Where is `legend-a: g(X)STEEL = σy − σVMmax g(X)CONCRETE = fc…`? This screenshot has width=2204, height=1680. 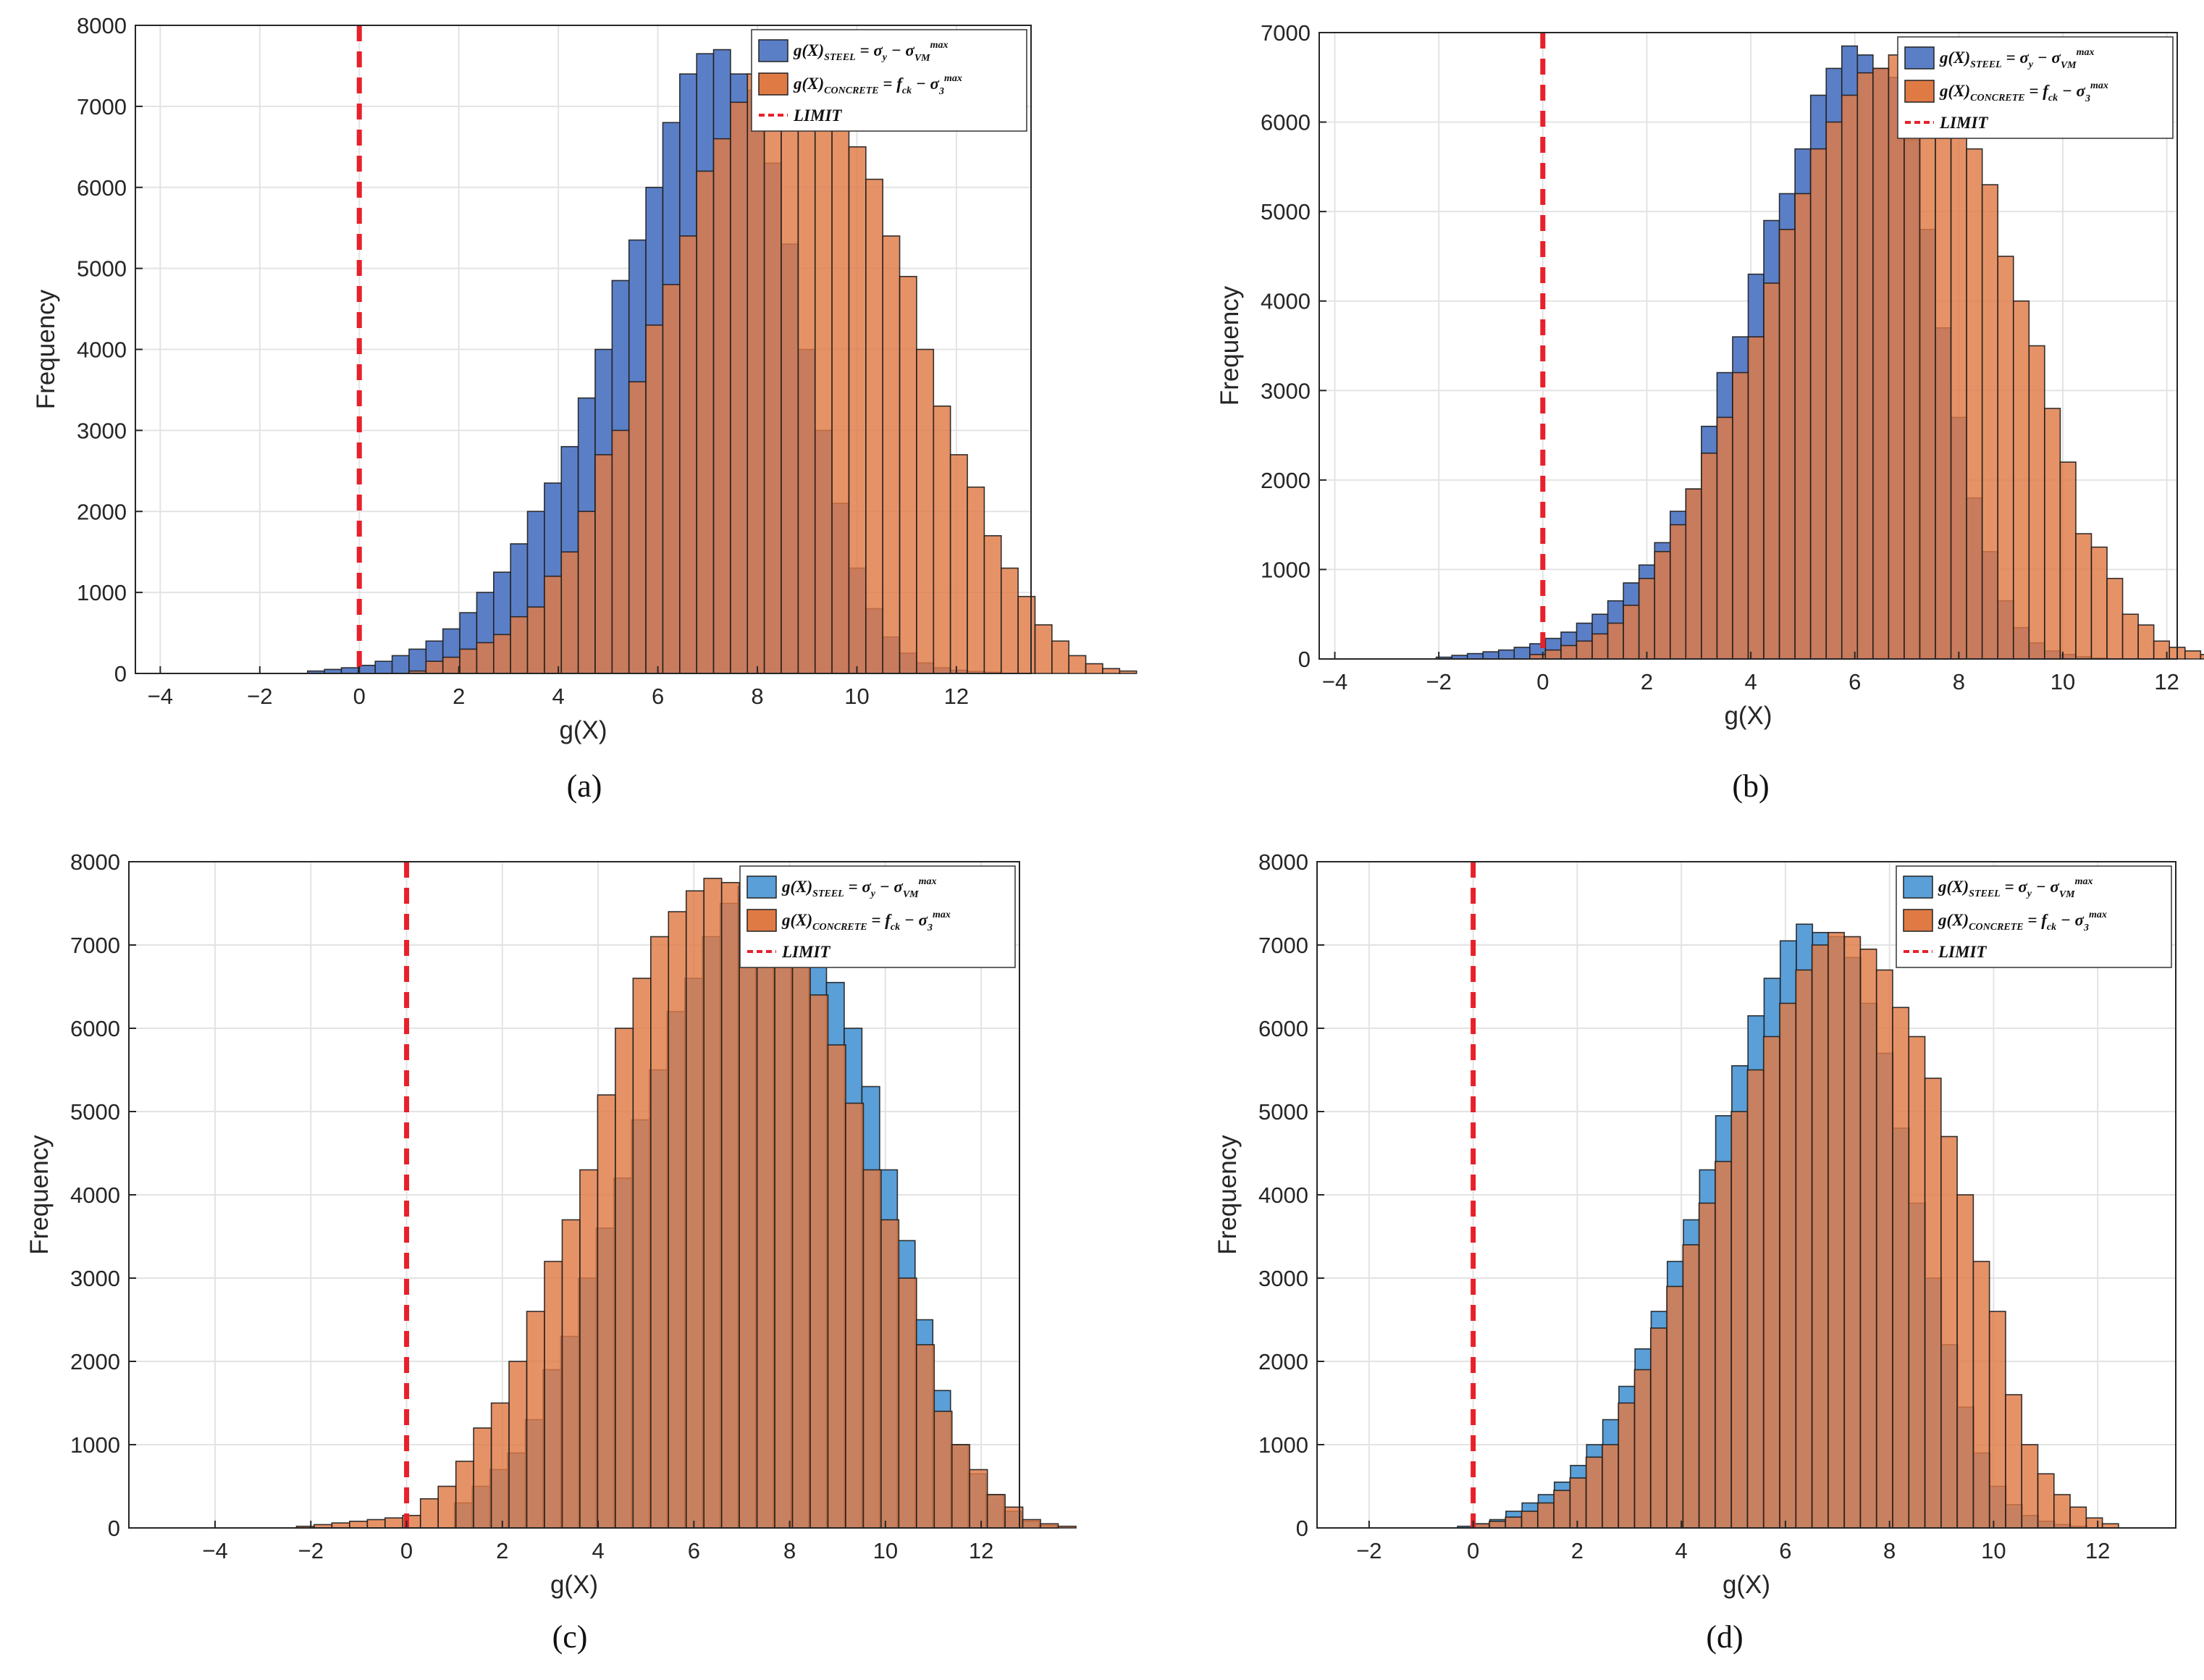 legend-a: g(X)STEEL = σy − σVMmax g(X)CONCRETE = fc… is located at coordinates (889, 80).